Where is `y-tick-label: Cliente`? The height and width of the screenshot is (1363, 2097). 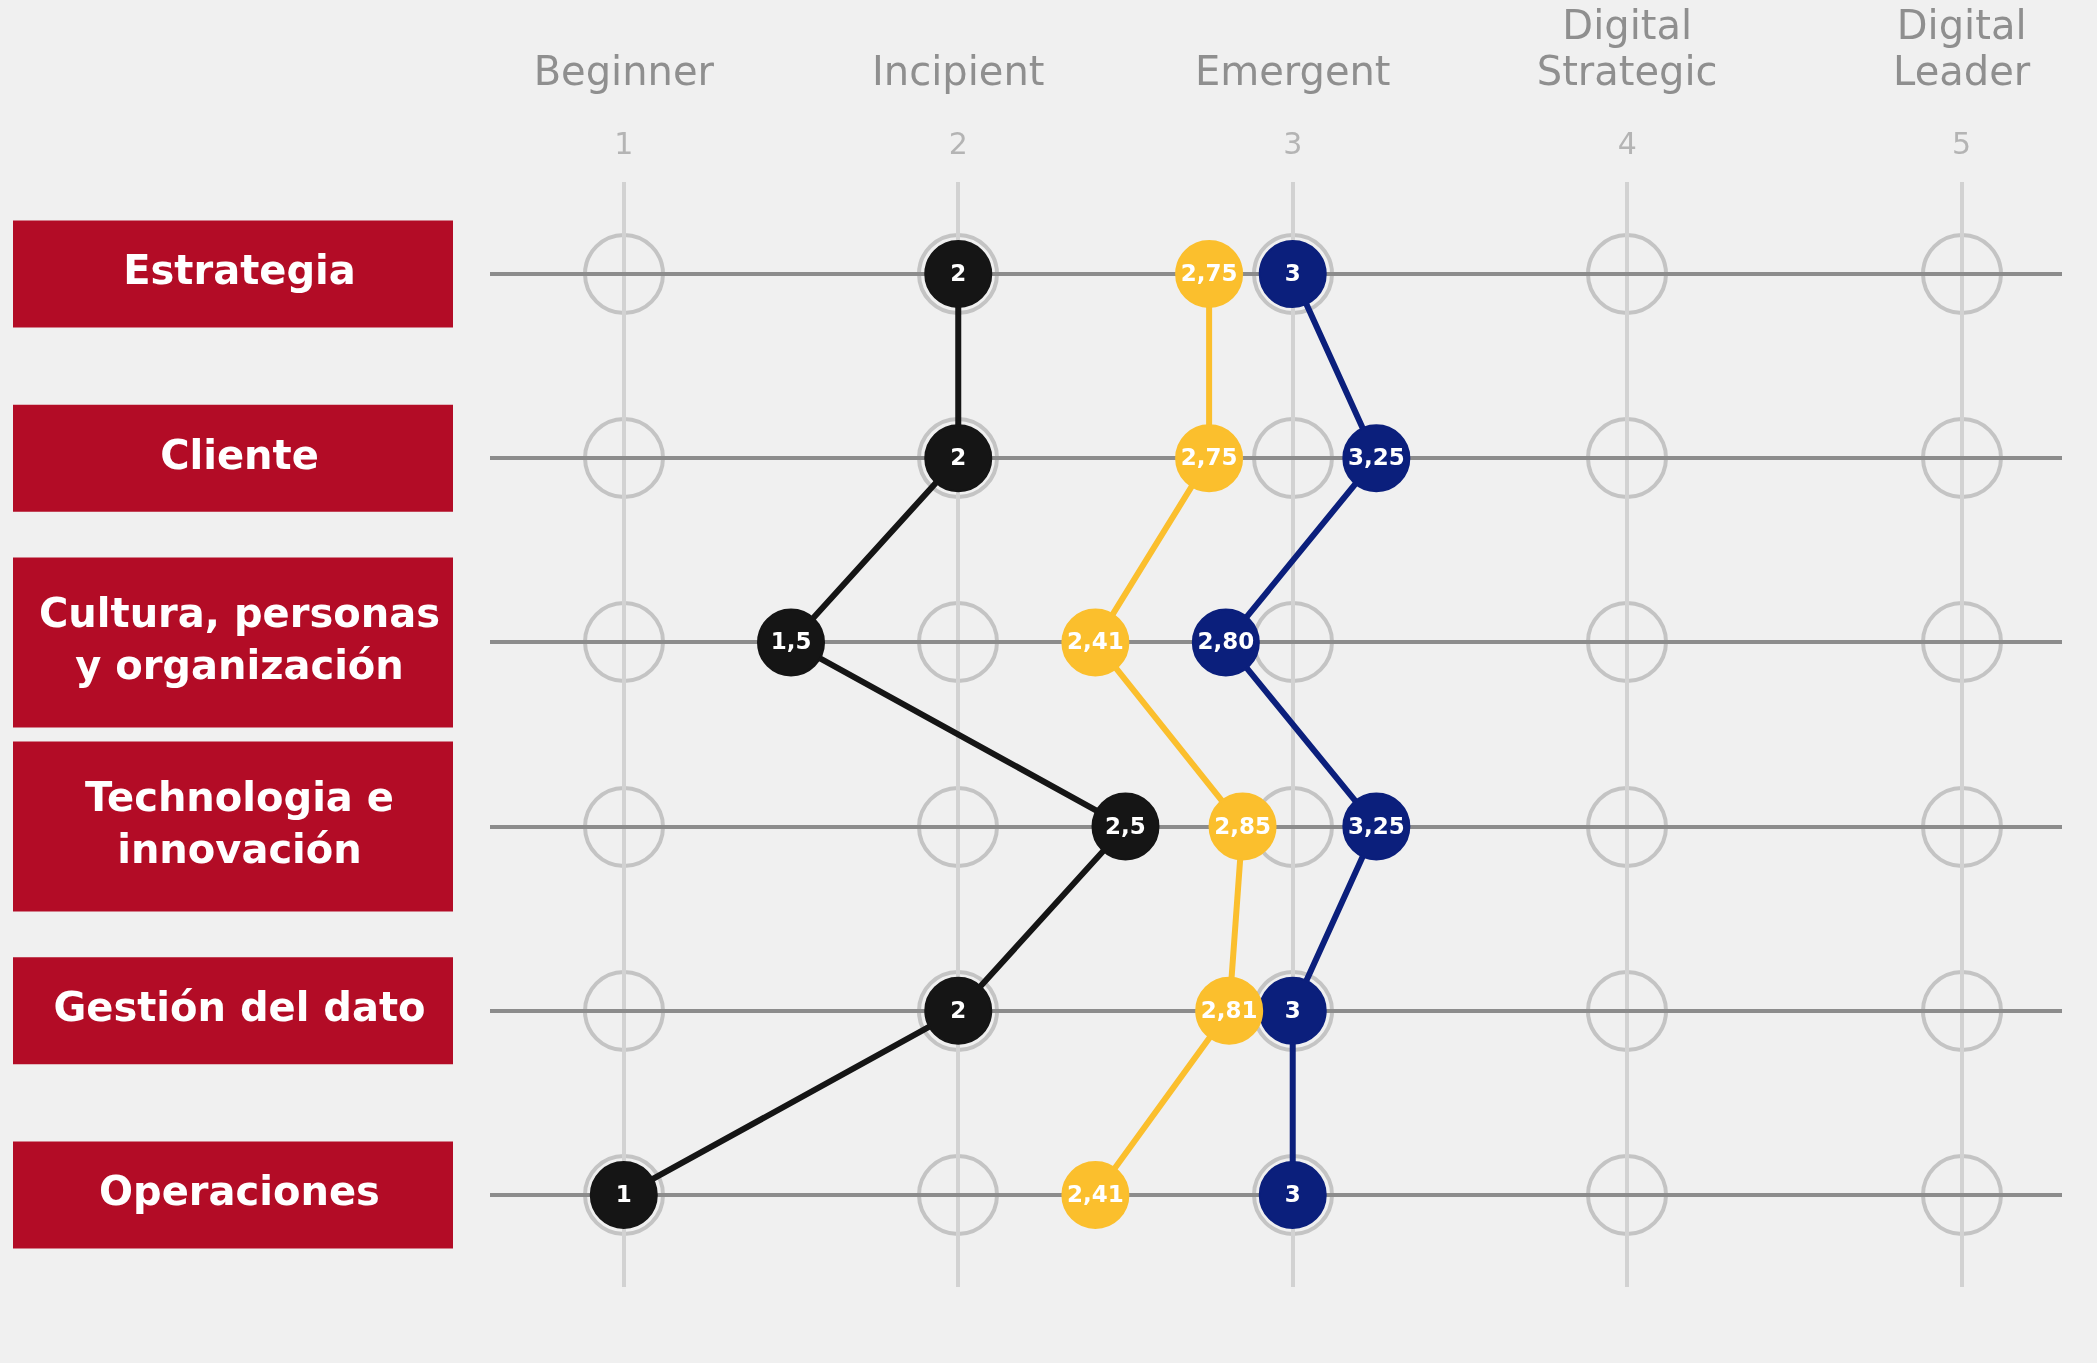
y-tick-label: Cliente is located at coordinates (239, 454).